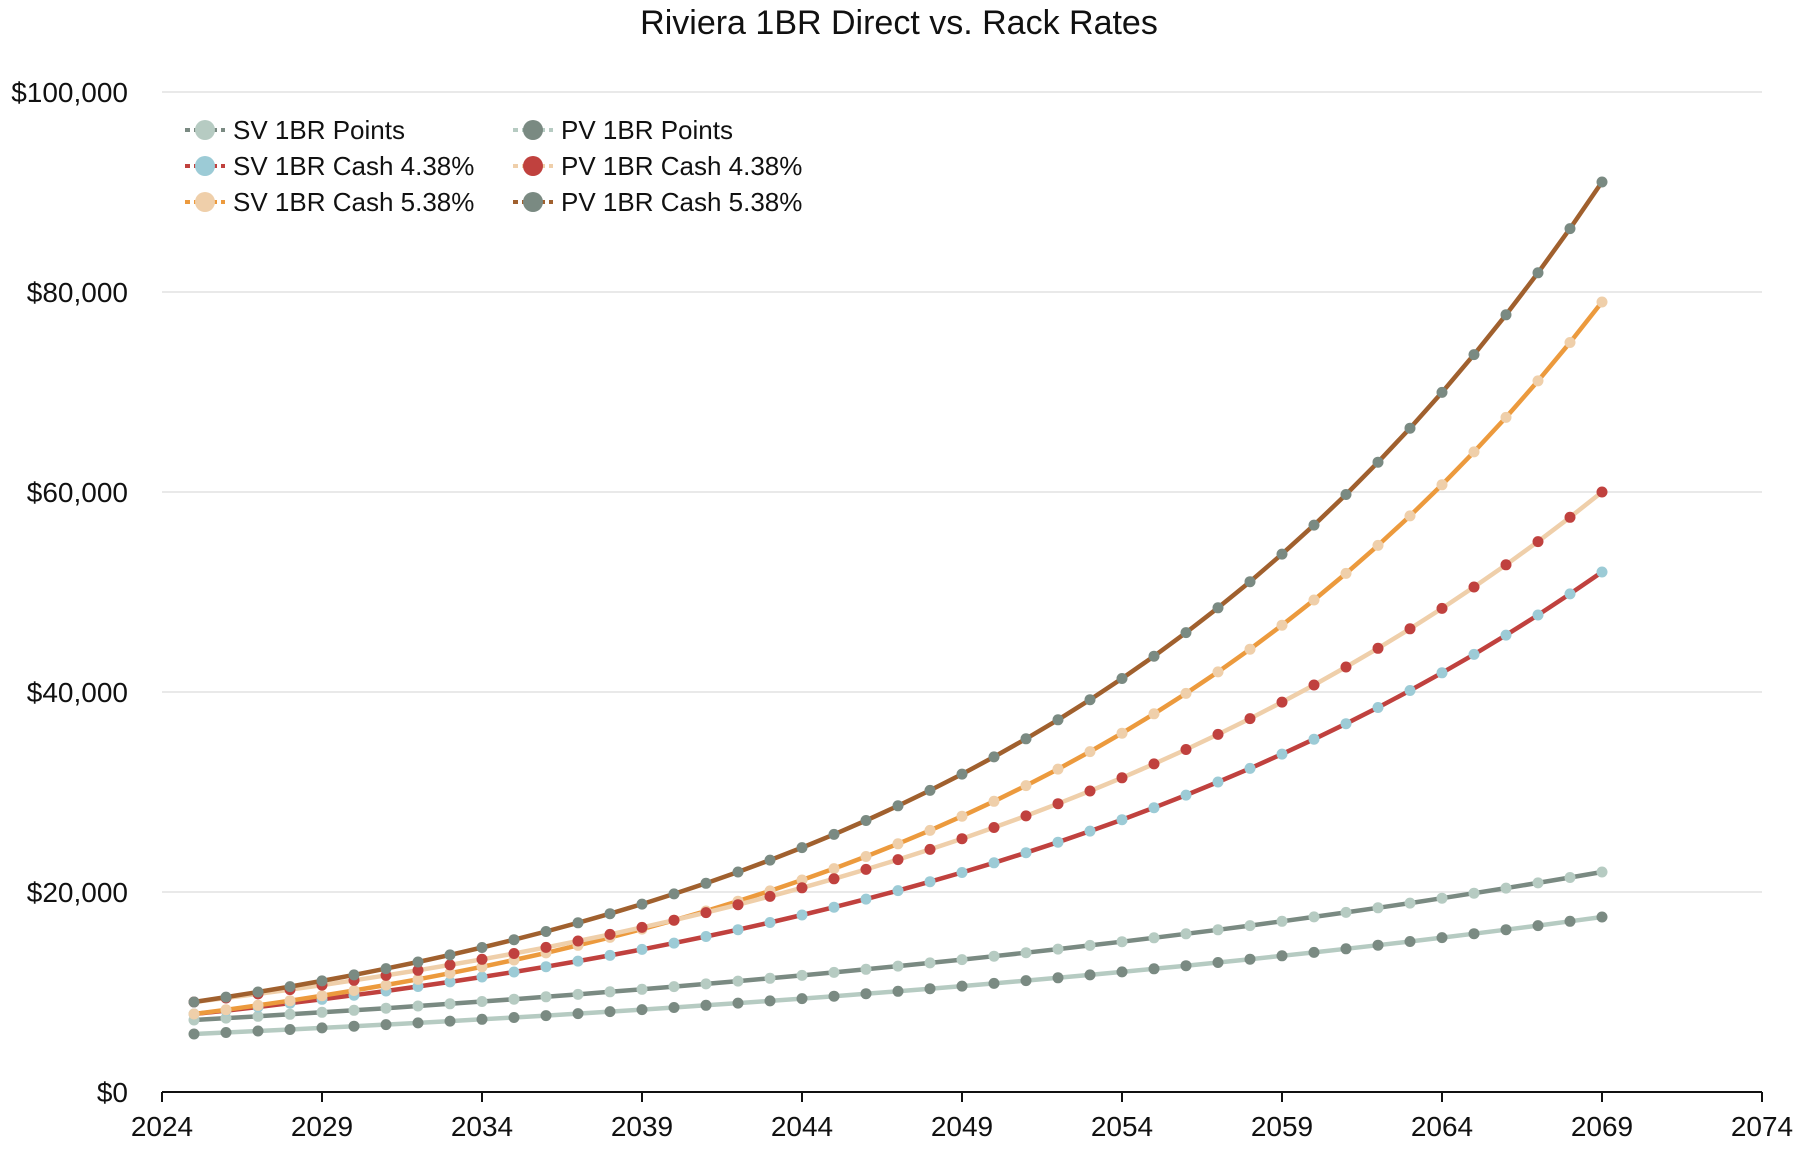 This screenshot has height=1153, width=1798. I want to click on legend-item: PV 1BR Cash 4.38%, so click(657, 166).